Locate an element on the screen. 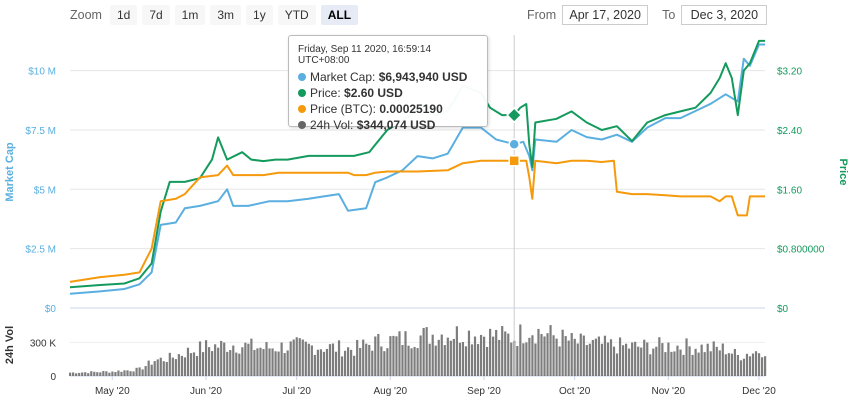  market-cap-marker is located at coordinates (514, 144).